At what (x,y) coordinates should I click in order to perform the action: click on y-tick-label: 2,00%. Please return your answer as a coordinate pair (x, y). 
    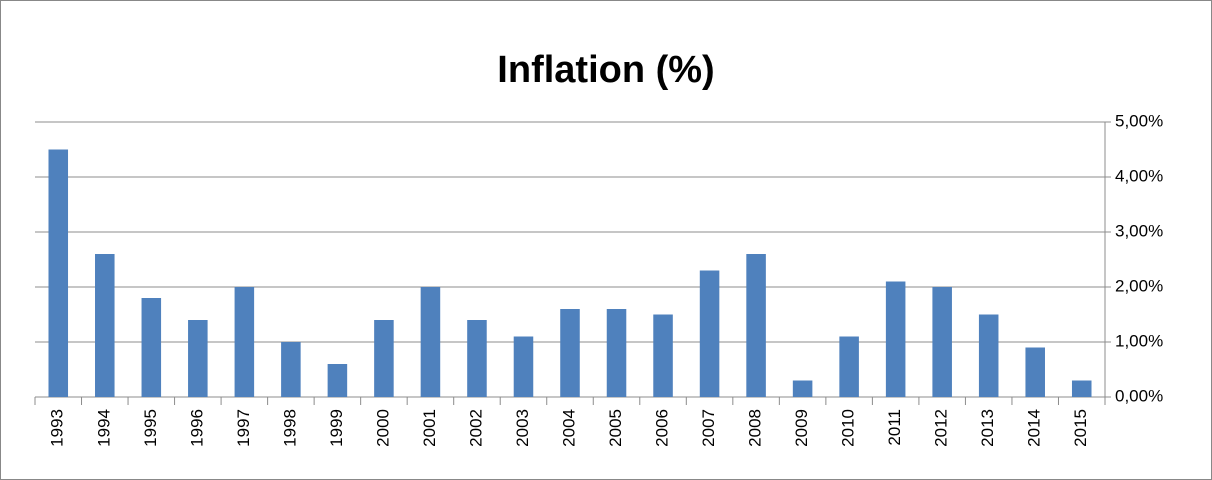
    Looking at the image, I should click on (1139, 285).